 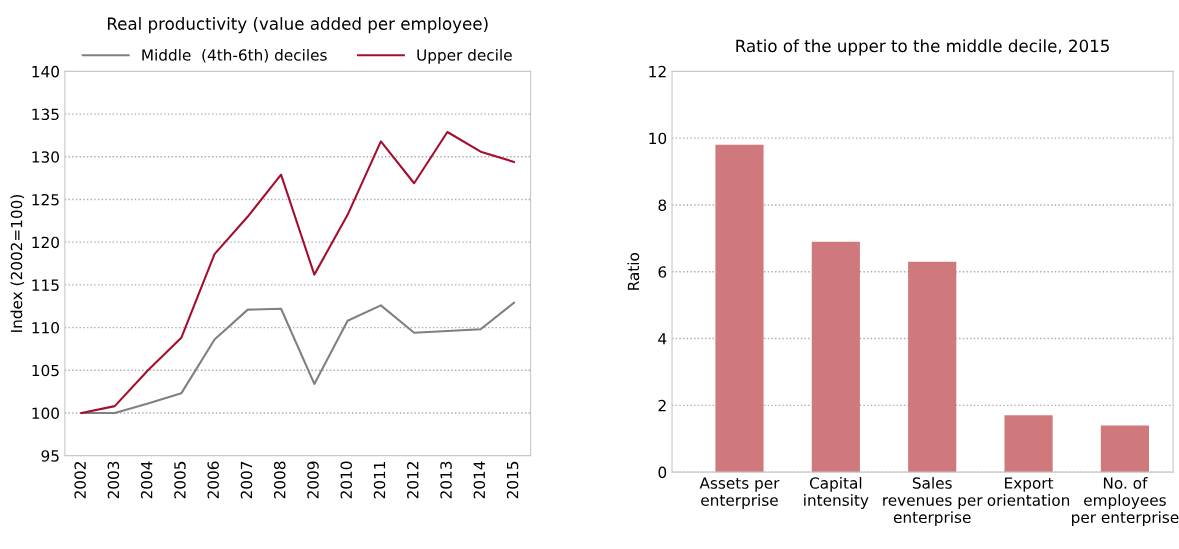 What do you see at coordinates (464, 56) in the screenshot?
I see `legend-label: Upper decile` at bounding box center [464, 56].